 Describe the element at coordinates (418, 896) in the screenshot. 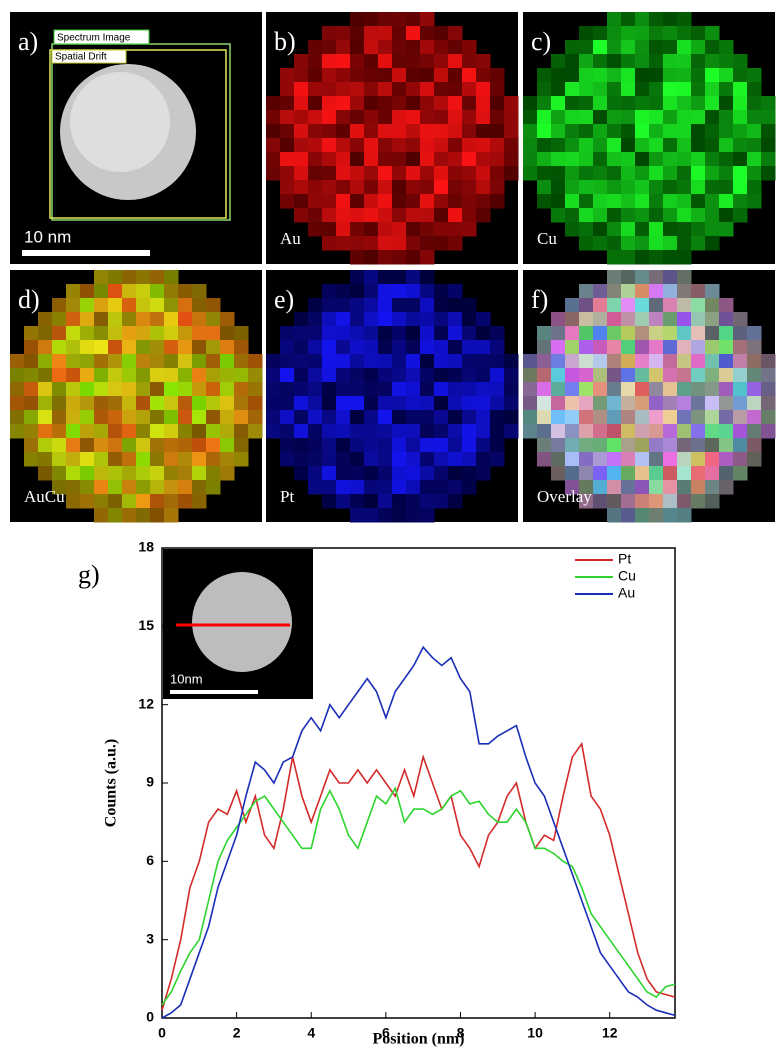

I see `series-line` at that location.